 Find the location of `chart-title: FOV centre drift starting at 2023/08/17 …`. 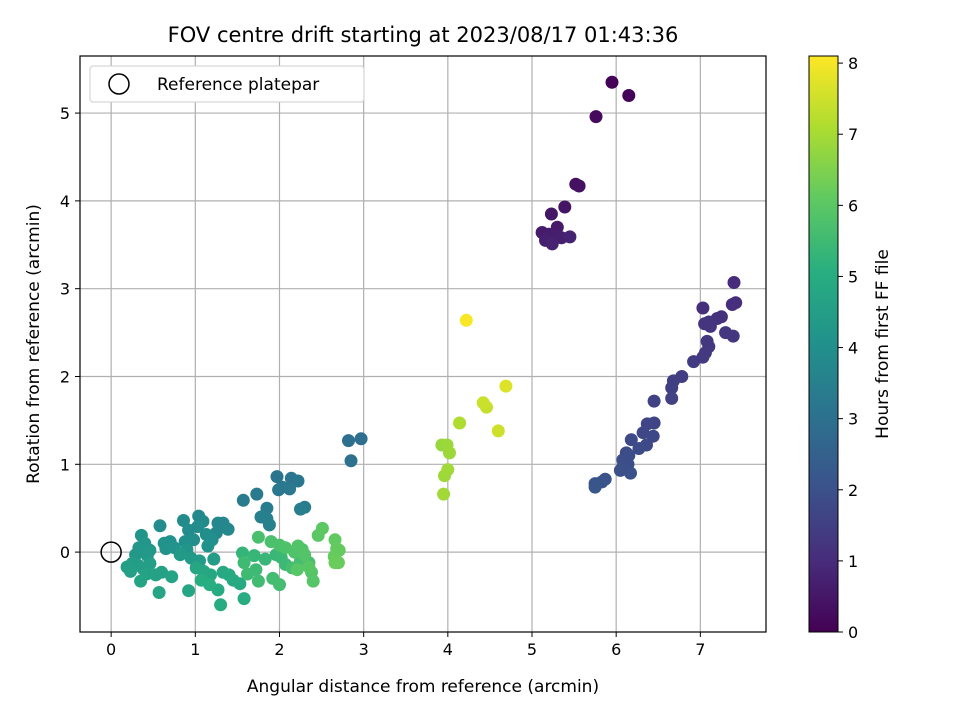

chart-title: FOV centre drift starting at 2023/08/17 … is located at coordinates (423, 35).